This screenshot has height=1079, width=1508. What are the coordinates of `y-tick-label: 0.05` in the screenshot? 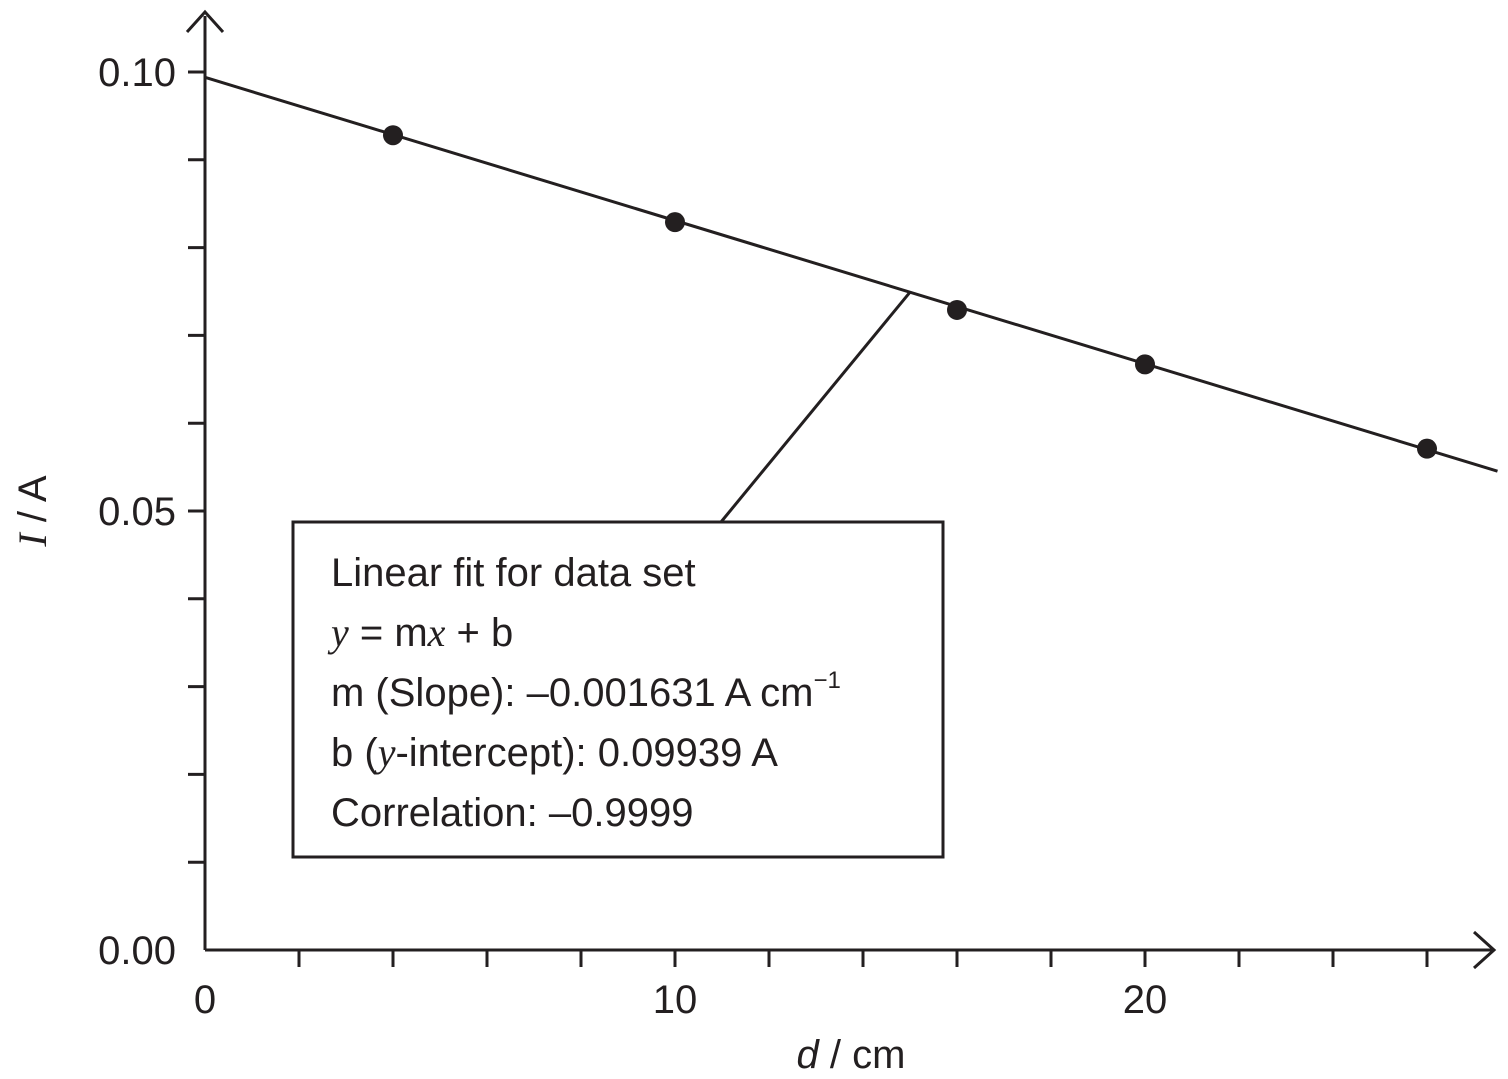 It's located at (137, 512).